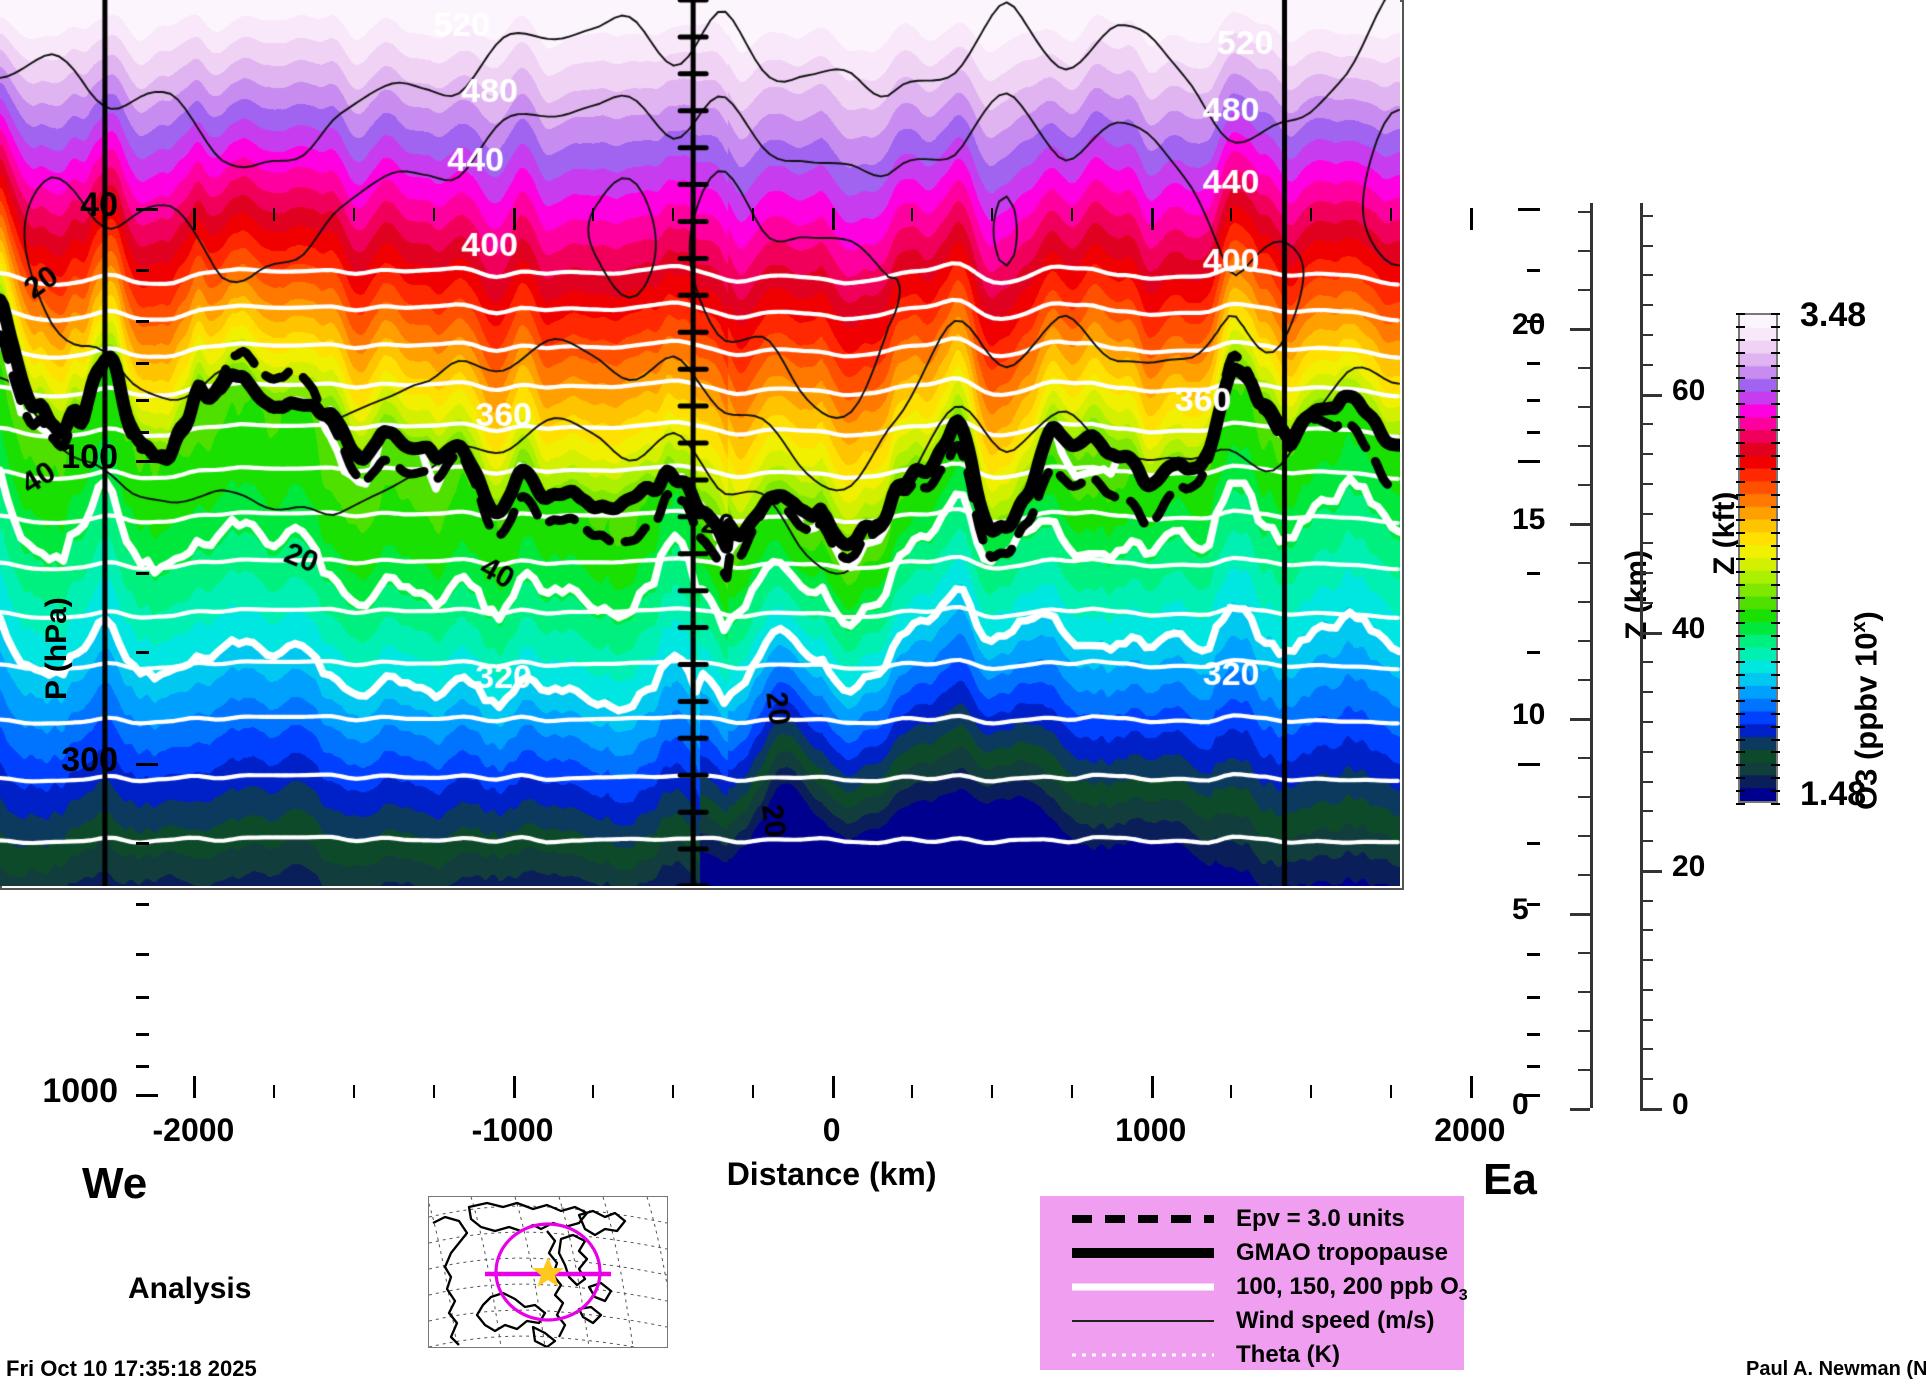 The width and height of the screenshot is (1926, 1394). I want to click on inset-locator-map, so click(548, 1272).